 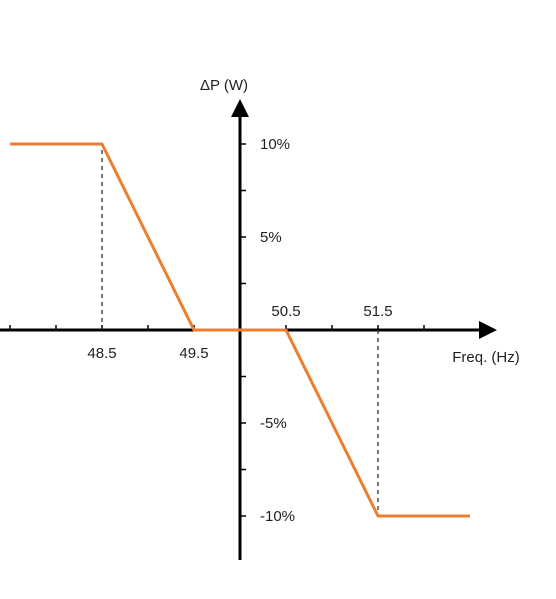 What do you see at coordinates (285, 311) in the screenshot?
I see `x-tick-label: 50.5` at bounding box center [285, 311].